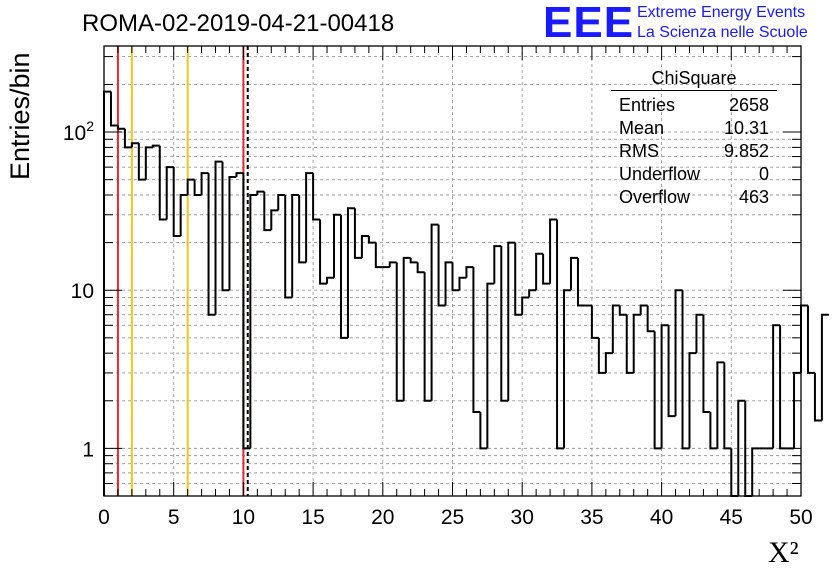 Image resolution: width=836 pixels, height=572 pixels. I want to click on stats-value: 463, so click(753, 197).